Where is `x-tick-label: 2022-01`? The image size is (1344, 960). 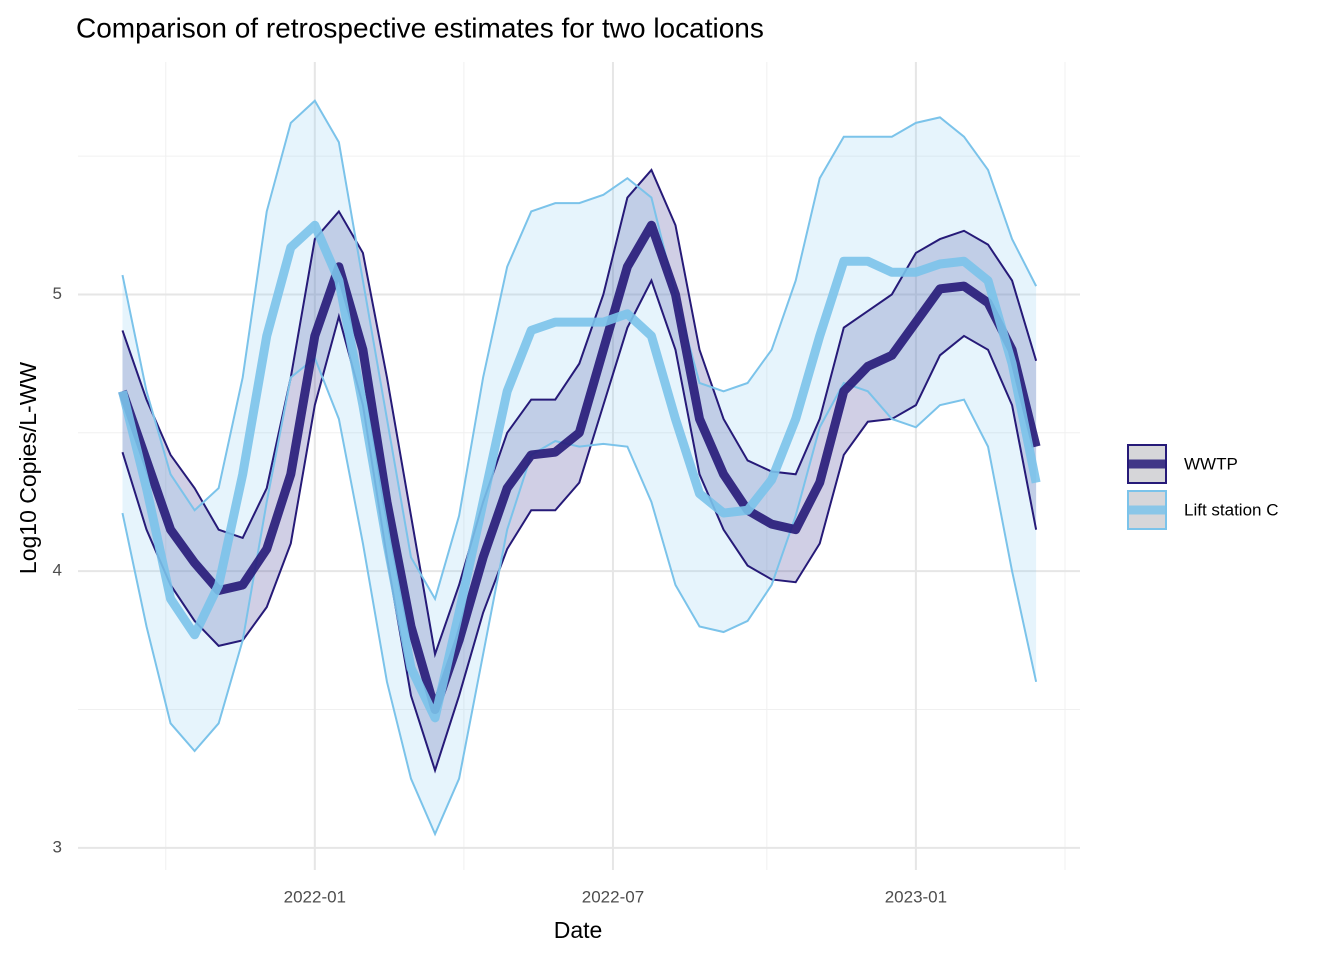 x-tick-label: 2022-01 is located at coordinates (315, 896).